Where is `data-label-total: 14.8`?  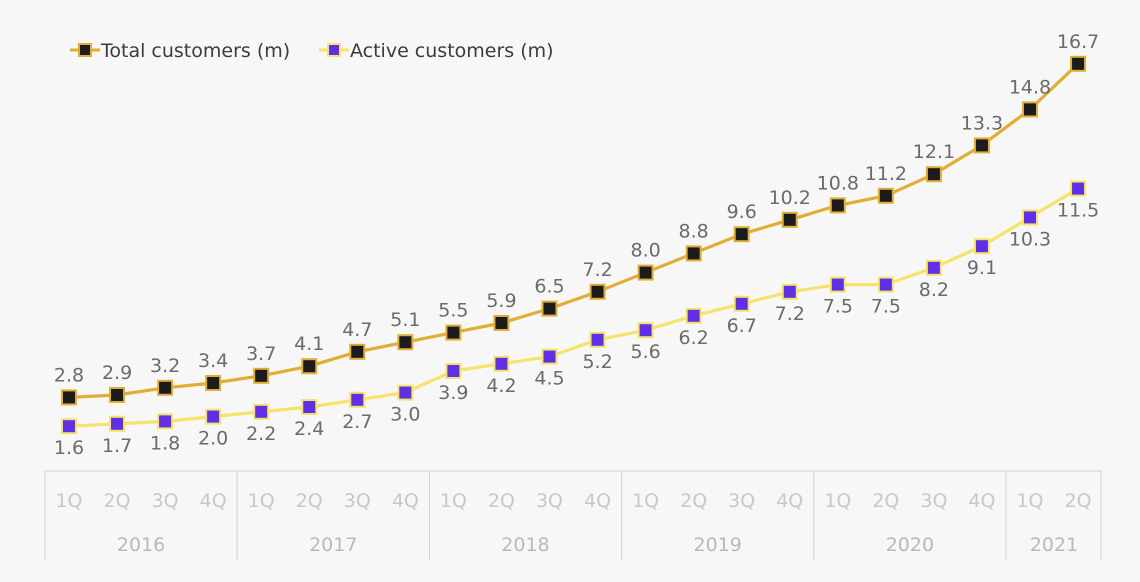 data-label-total: 14.8 is located at coordinates (1030, 87).